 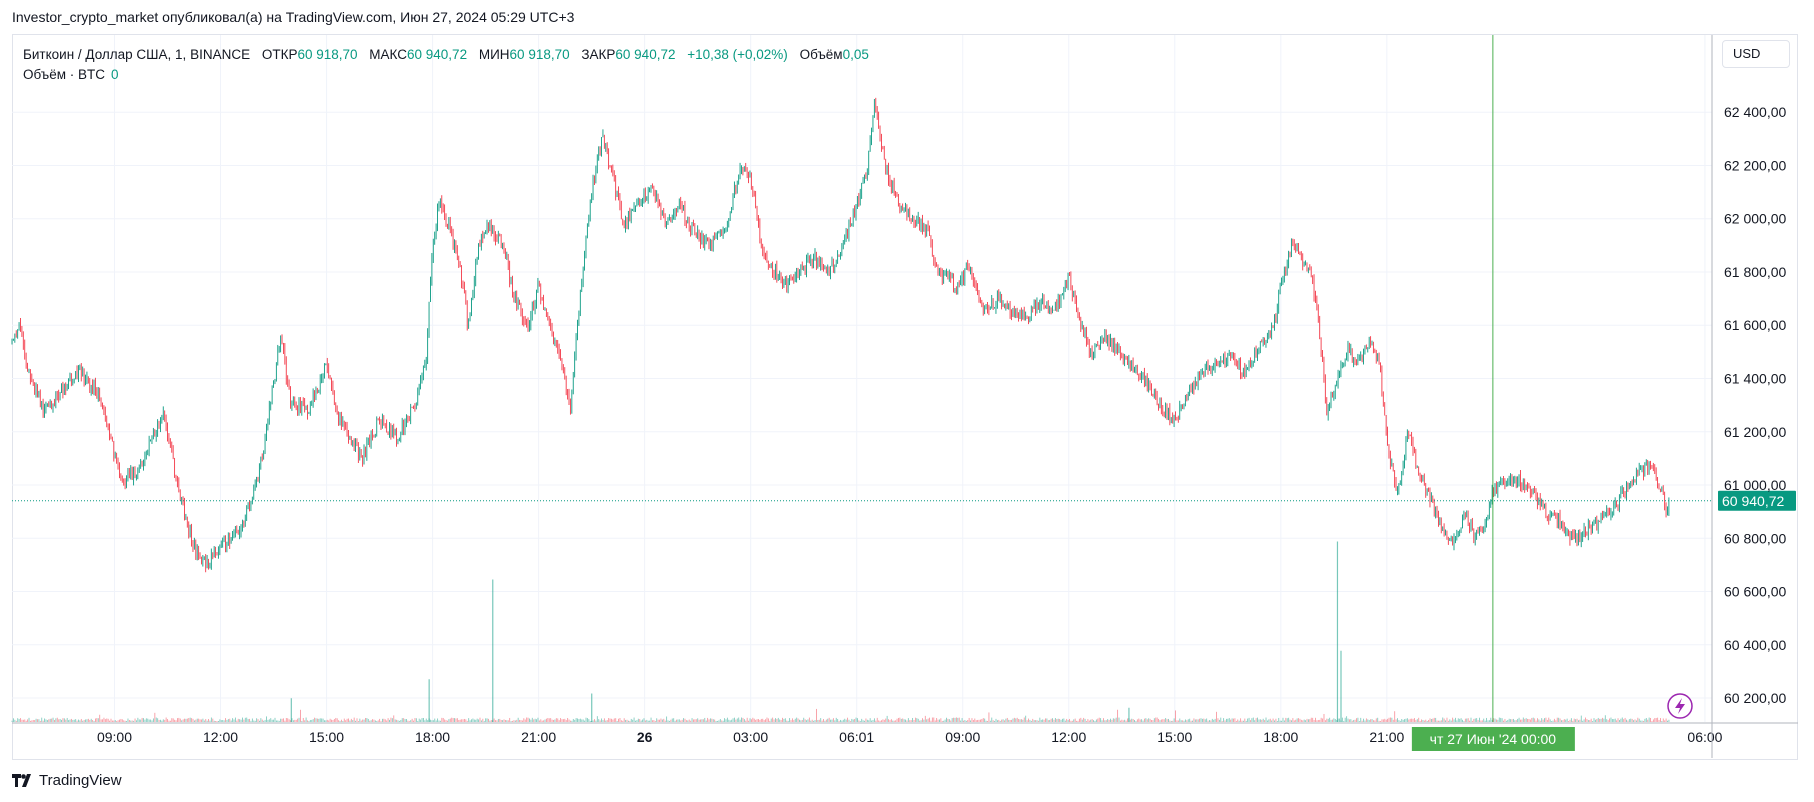 I want to click on x-tick-label: 03:00, so click(x=750, y=737).